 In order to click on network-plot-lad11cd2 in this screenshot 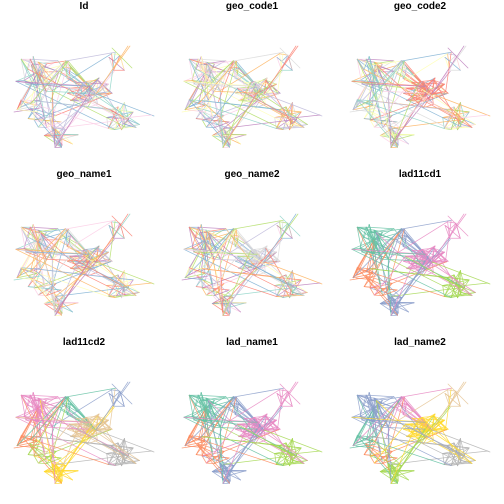, I will do `click(84, 432)`.